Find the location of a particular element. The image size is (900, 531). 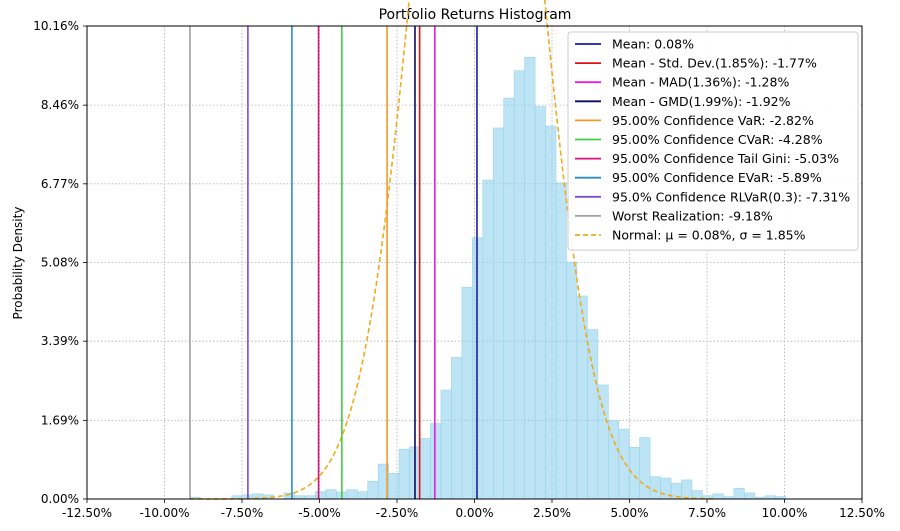

x-tick-label: 0.00% is located at coordinates (474, 513).